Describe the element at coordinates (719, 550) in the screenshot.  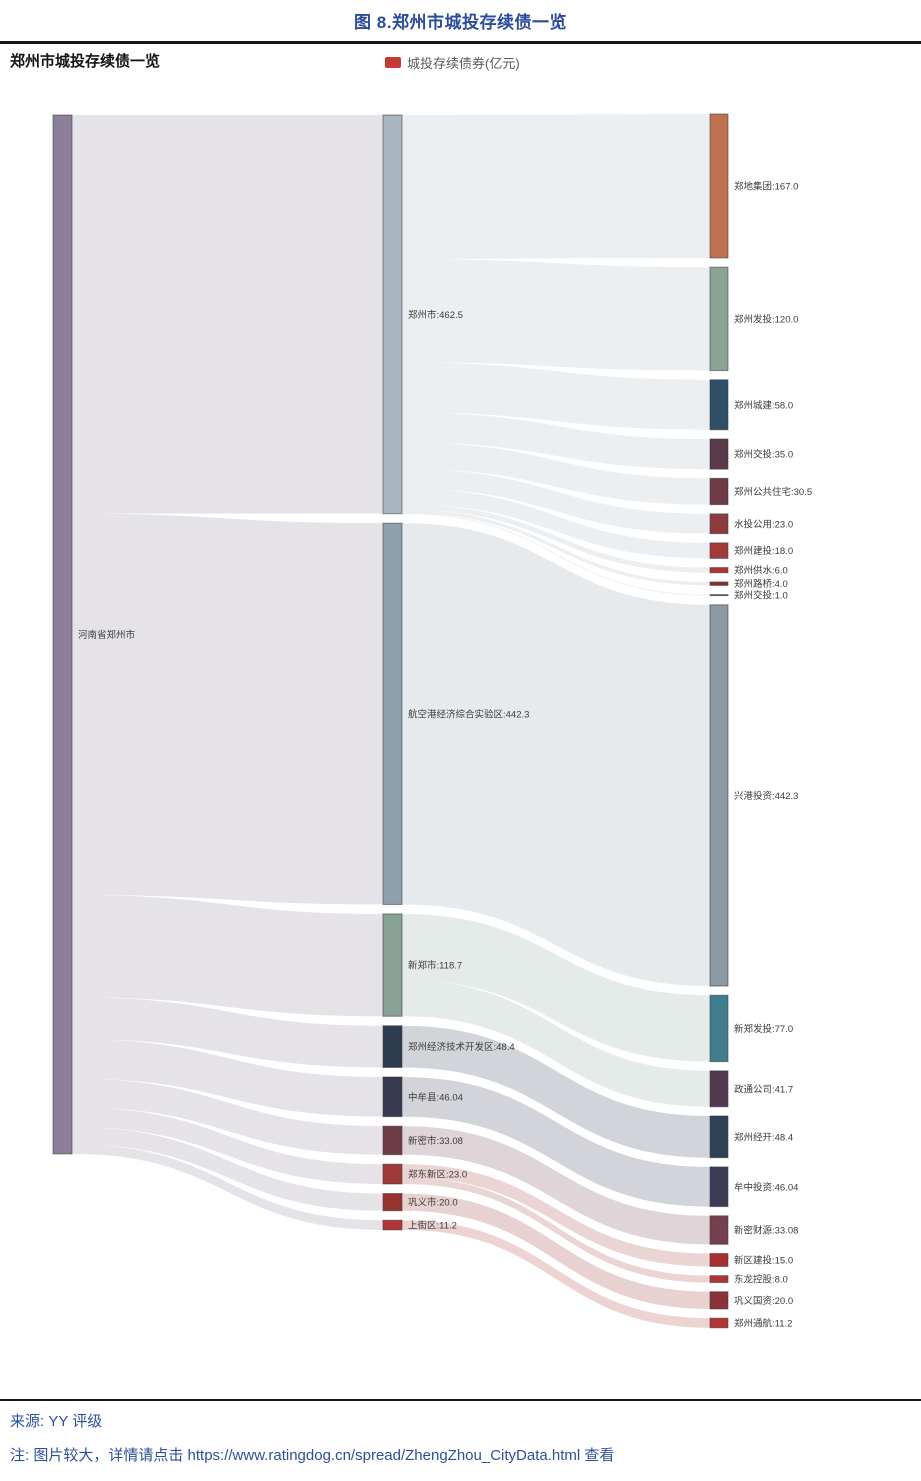
I see `sankey-node-zhengzhou-jiantou` at that location.